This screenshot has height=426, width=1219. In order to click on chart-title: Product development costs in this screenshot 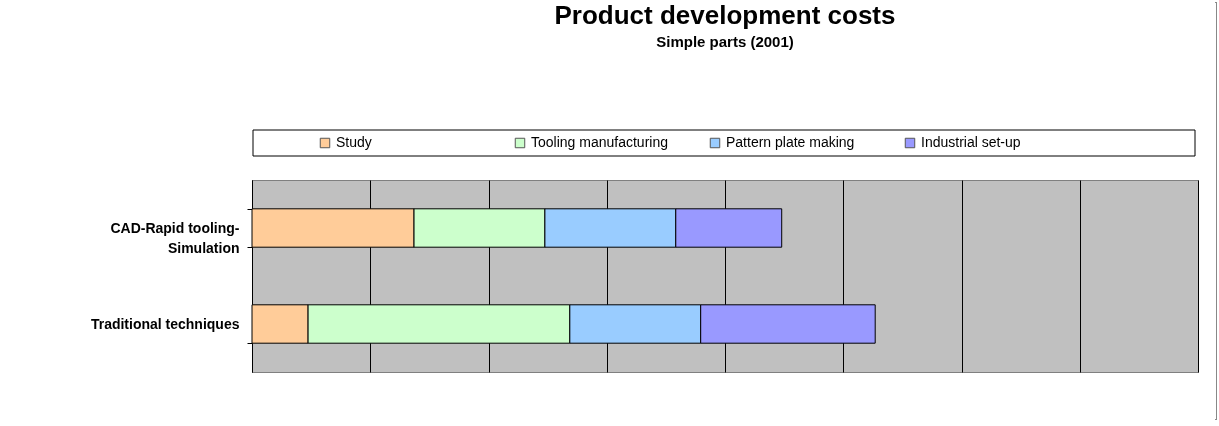, I will do `click(725, 15)`.